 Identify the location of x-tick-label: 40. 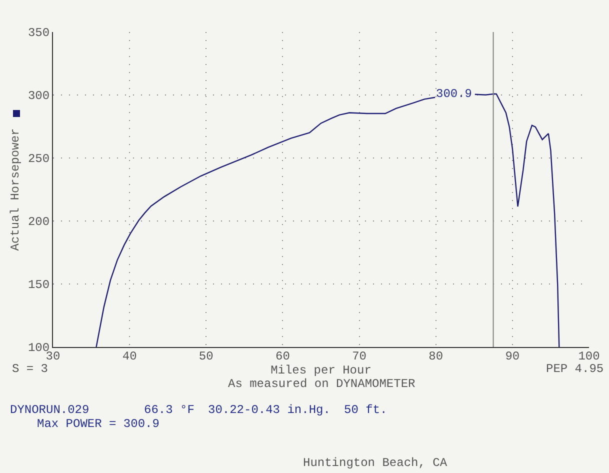
(129, 356).